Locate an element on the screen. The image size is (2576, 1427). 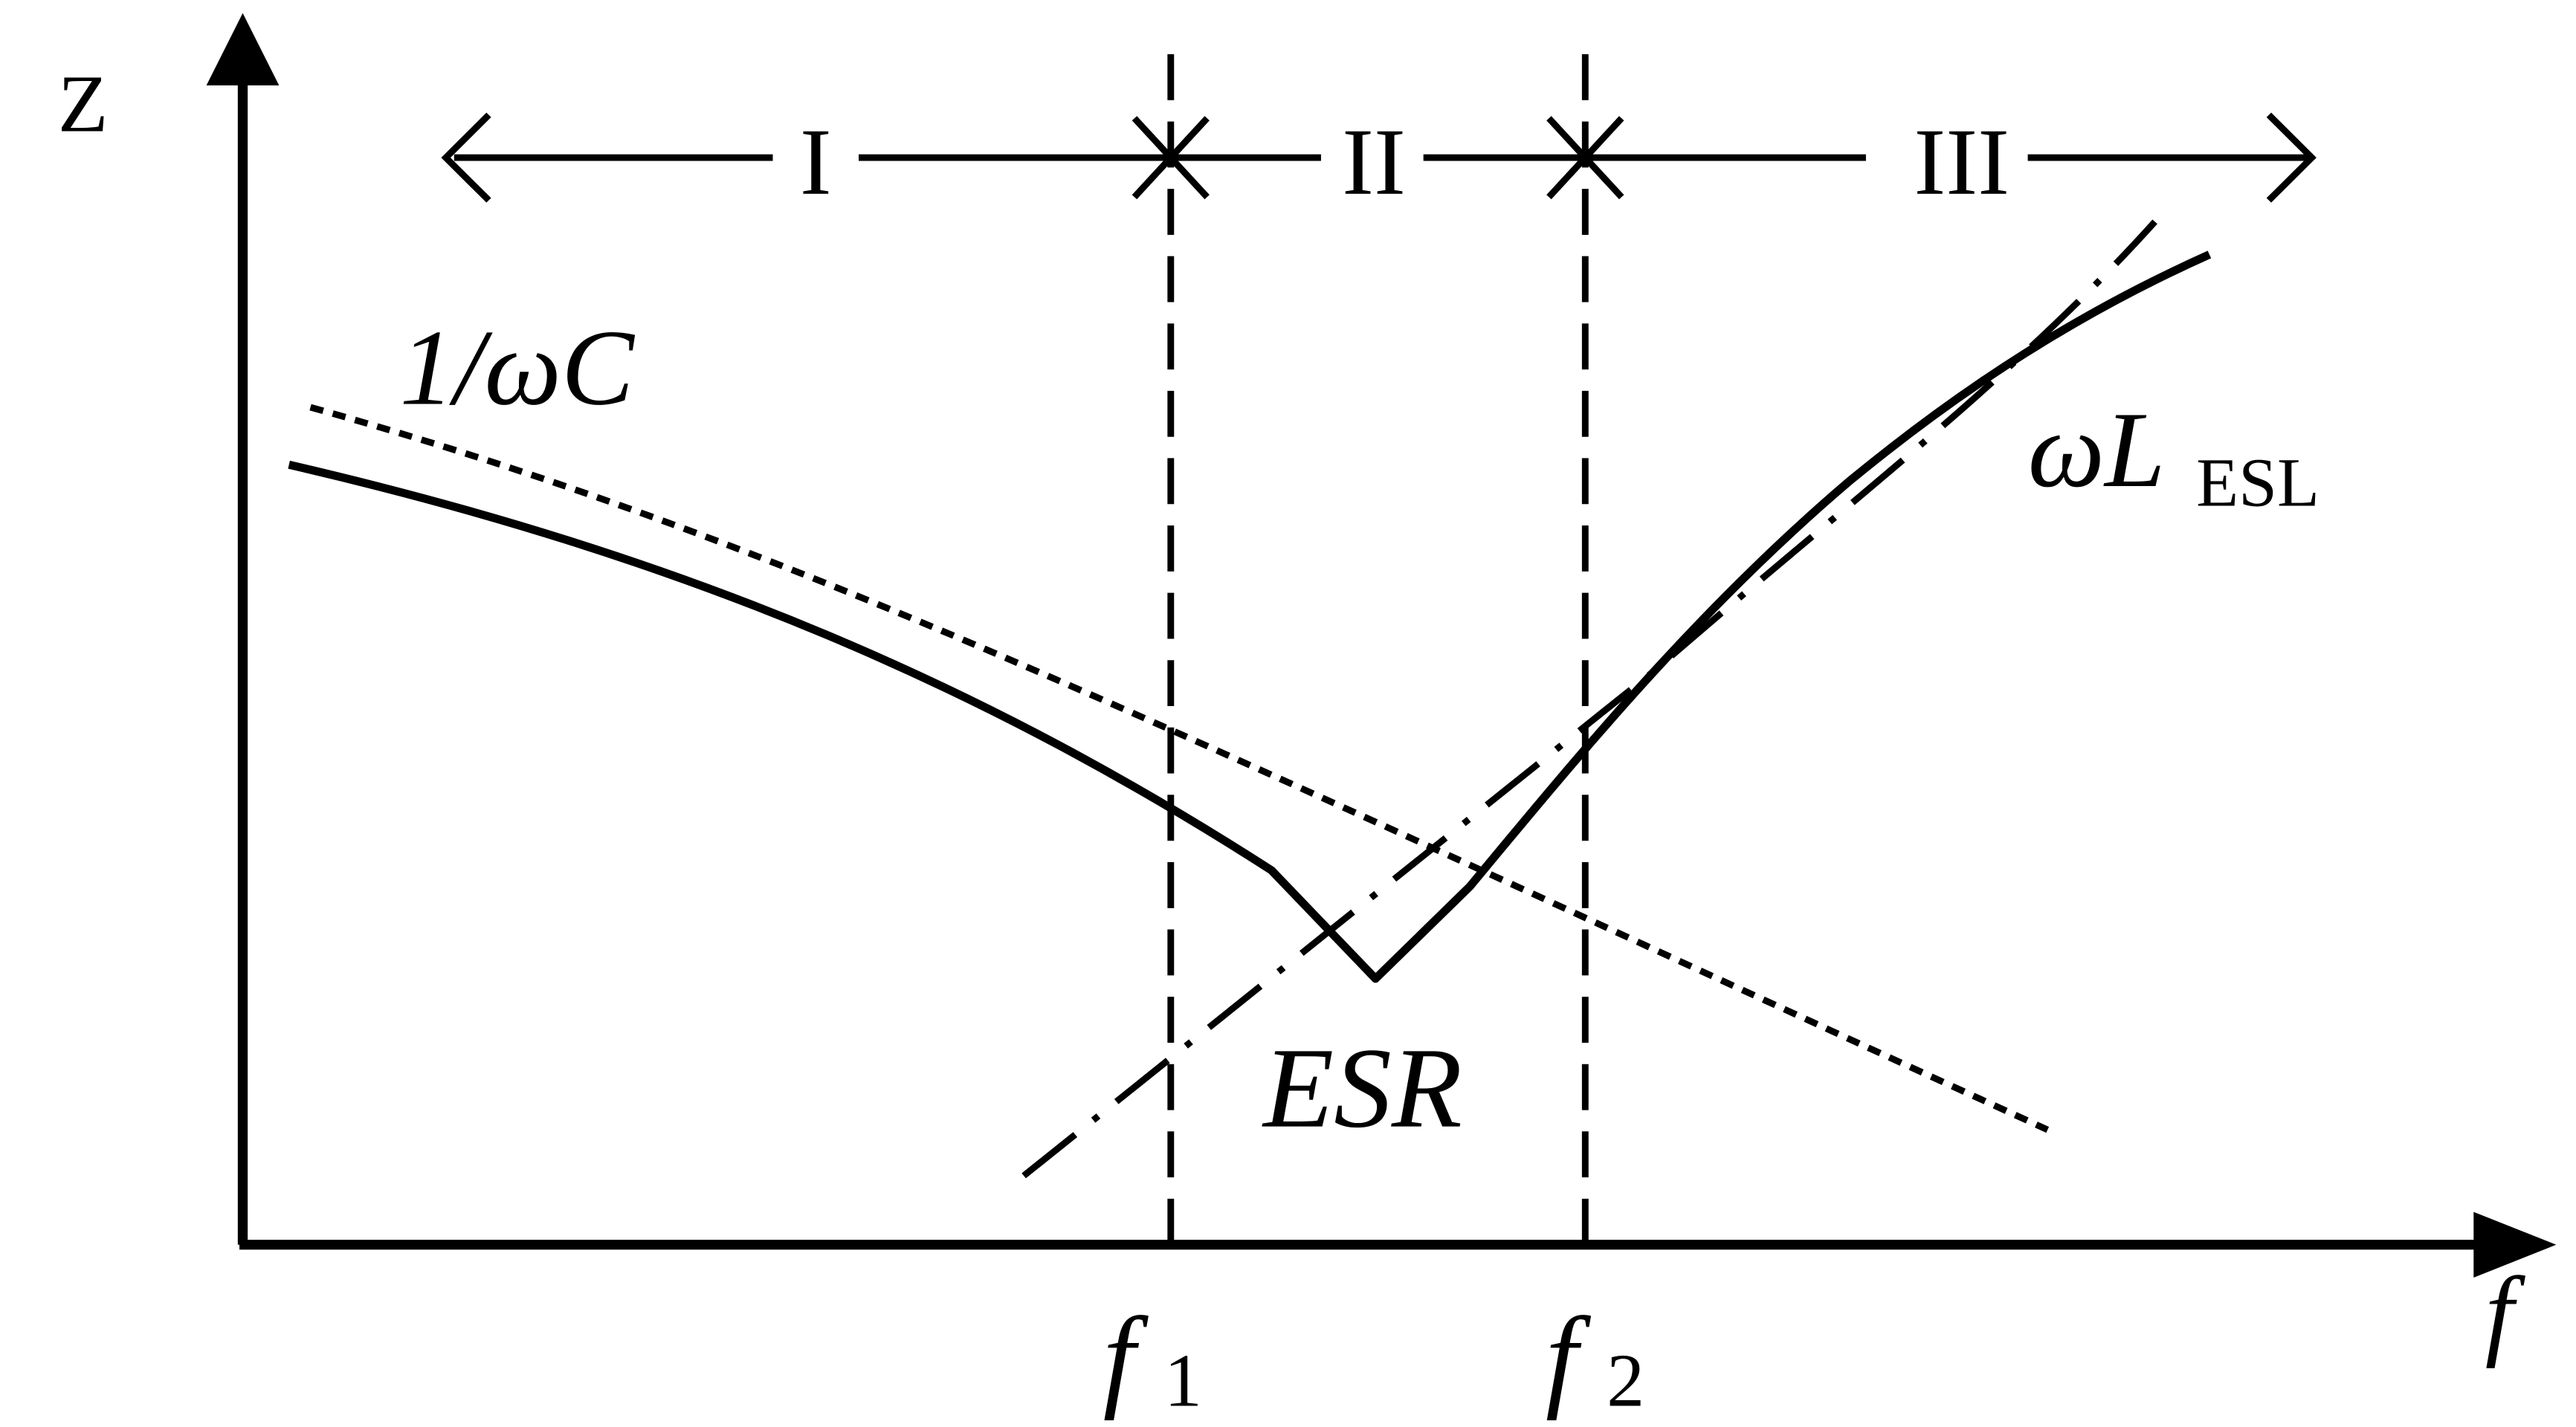
inductive-reactance-label-base: ωL is located at coordinates (2097, 450).